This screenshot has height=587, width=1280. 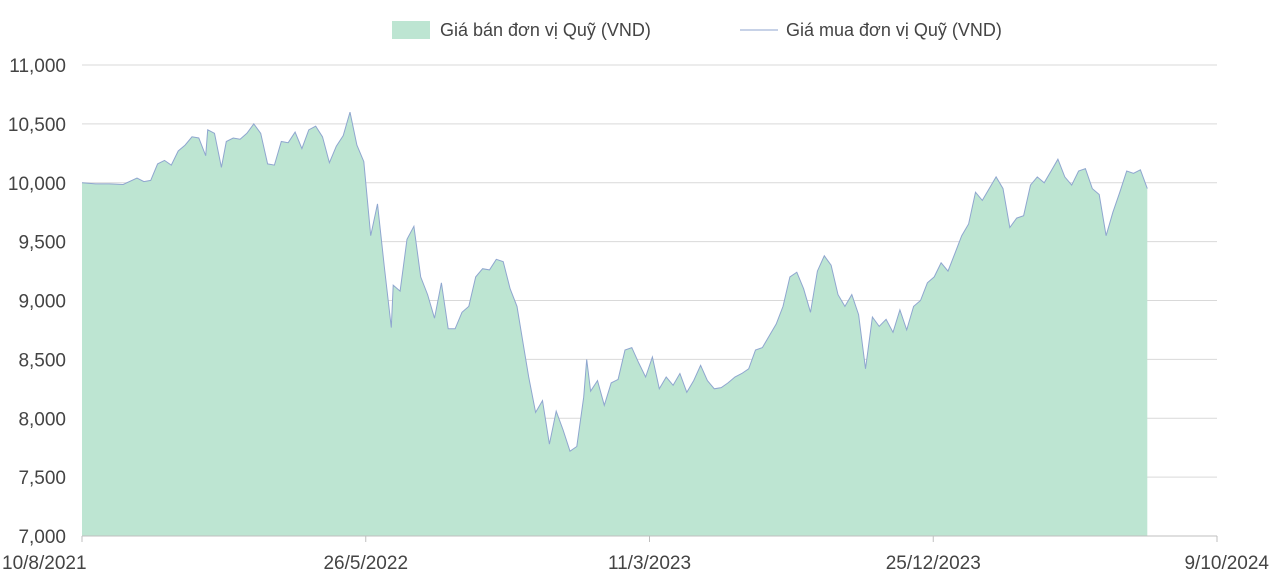 What do you see at coordinates (37, 66) in the screenshot?
I see `y-tick-label-8: 11,000` at bounding box center [37, 66].